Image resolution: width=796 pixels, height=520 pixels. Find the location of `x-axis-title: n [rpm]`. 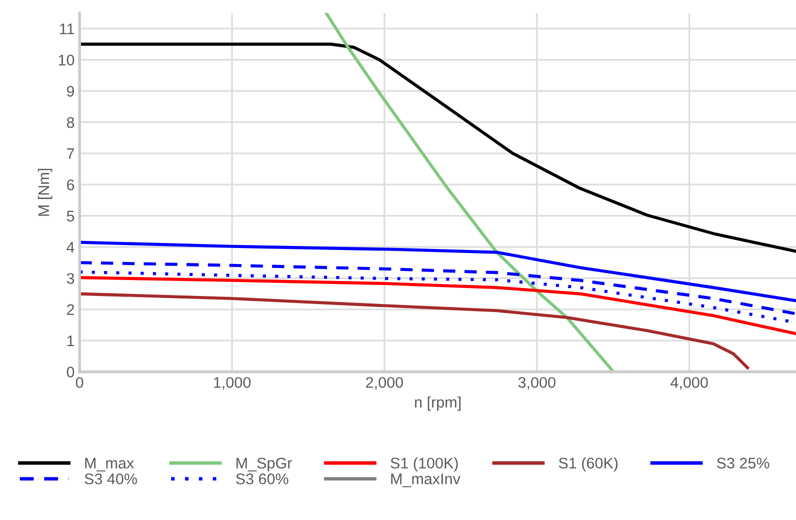

x-axis-title: n [rpm] is located at coordinates (437, 403).